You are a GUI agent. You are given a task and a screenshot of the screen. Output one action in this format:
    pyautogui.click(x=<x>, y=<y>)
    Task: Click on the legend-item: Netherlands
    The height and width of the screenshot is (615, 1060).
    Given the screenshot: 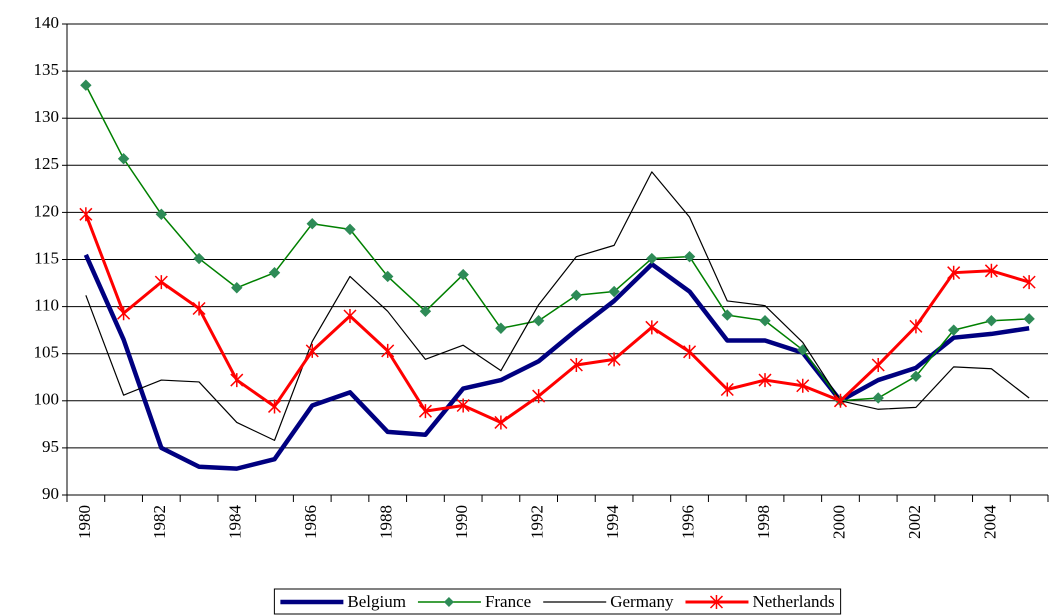 What is the action you would take?
    pyautogui.click(x=760, y=601)
    